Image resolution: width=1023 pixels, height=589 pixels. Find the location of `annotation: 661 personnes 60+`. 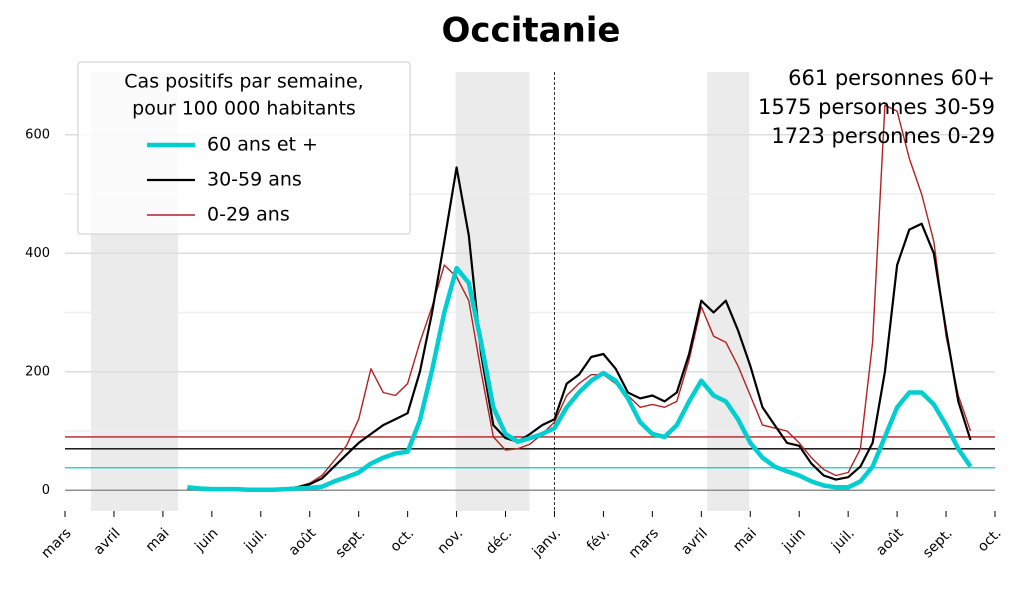

annotation: 661 personnes 60+ is located at coordinates (891, 78).